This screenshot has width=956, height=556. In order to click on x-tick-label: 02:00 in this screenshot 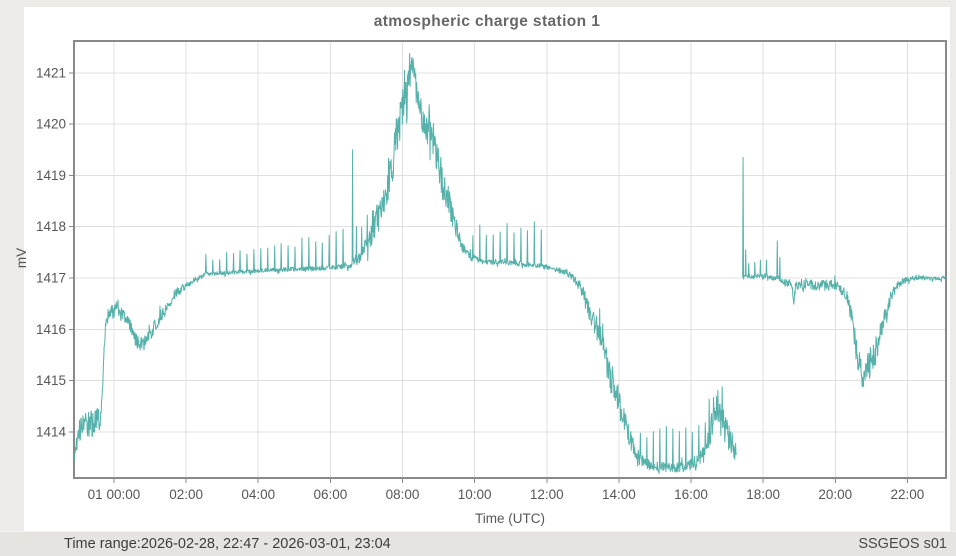, I will do `click(186, 494)`.